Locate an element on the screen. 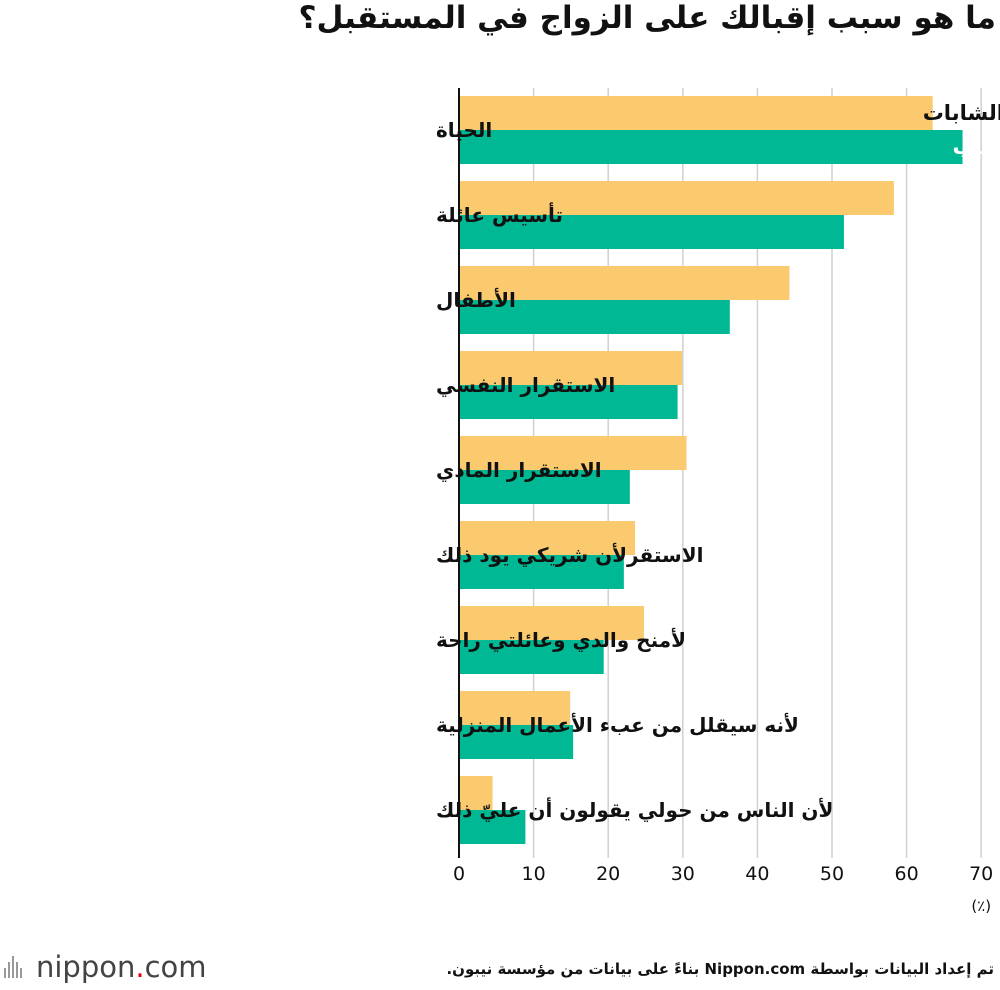 The image size is (1000, 990). category-label: الاستقرار المادي is located at coordinates (519, 470).